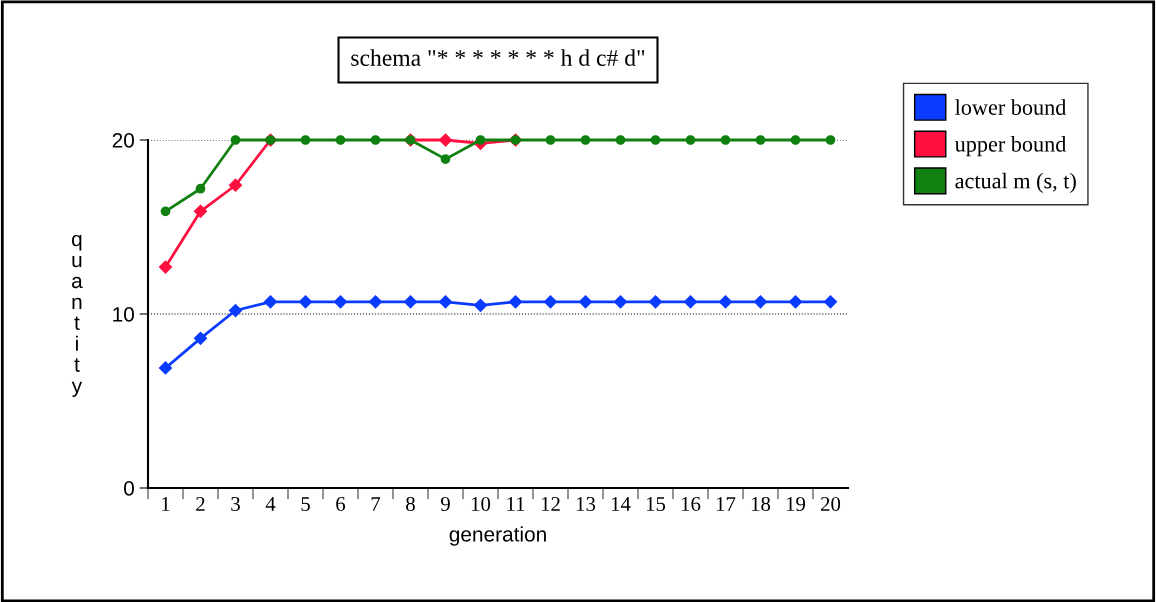 This screenshot has height=602, width=1156. Describe the element at coordinates (129, 488) in the screenshot. I see `y-tick-label: 0` at that location.